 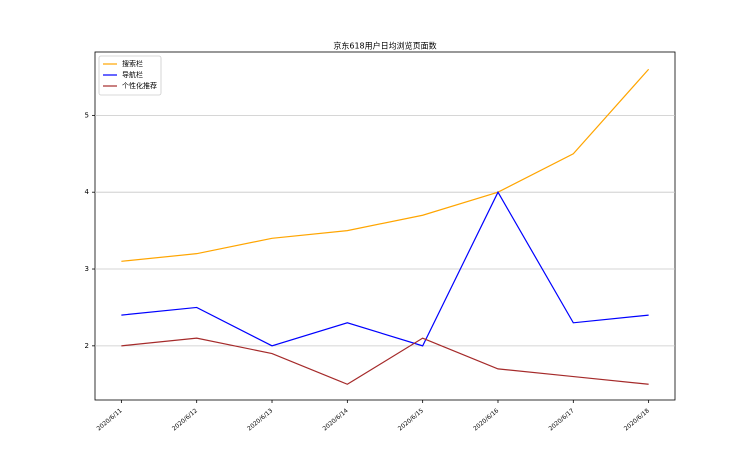 What do you see at coordinates (110, 419) in the screenshot?
I see `x-tick-label: 2020/6/11` at bounding box center [110, 419].